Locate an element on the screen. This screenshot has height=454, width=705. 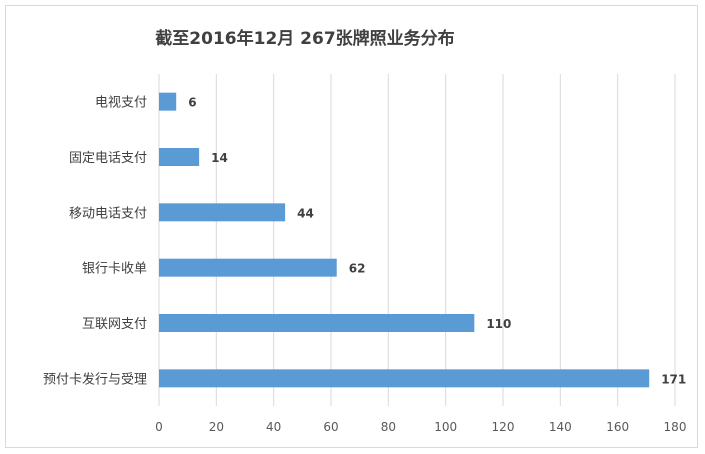
data-label: 6 is located at coordinates (192, 103).